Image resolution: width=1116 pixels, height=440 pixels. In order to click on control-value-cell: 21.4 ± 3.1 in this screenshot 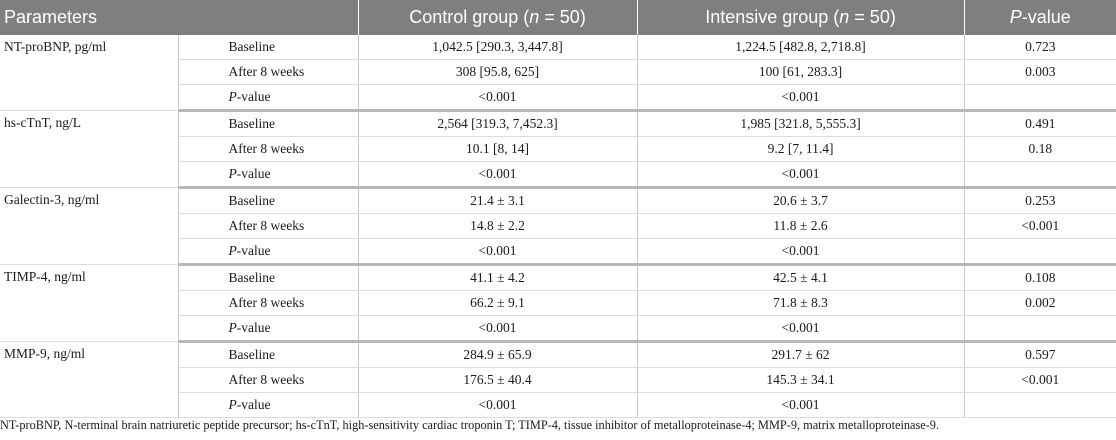, I will do `click(498, 200)`.